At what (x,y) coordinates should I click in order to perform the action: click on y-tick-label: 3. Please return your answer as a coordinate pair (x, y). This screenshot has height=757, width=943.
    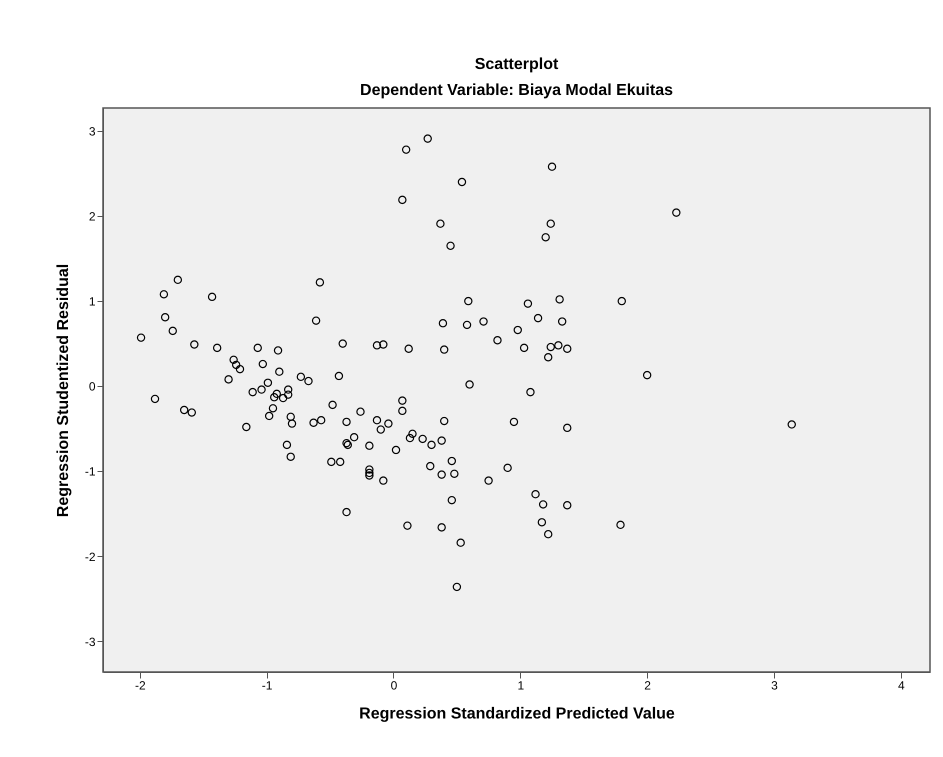
    Looking at the image, I should click on (92, 131).